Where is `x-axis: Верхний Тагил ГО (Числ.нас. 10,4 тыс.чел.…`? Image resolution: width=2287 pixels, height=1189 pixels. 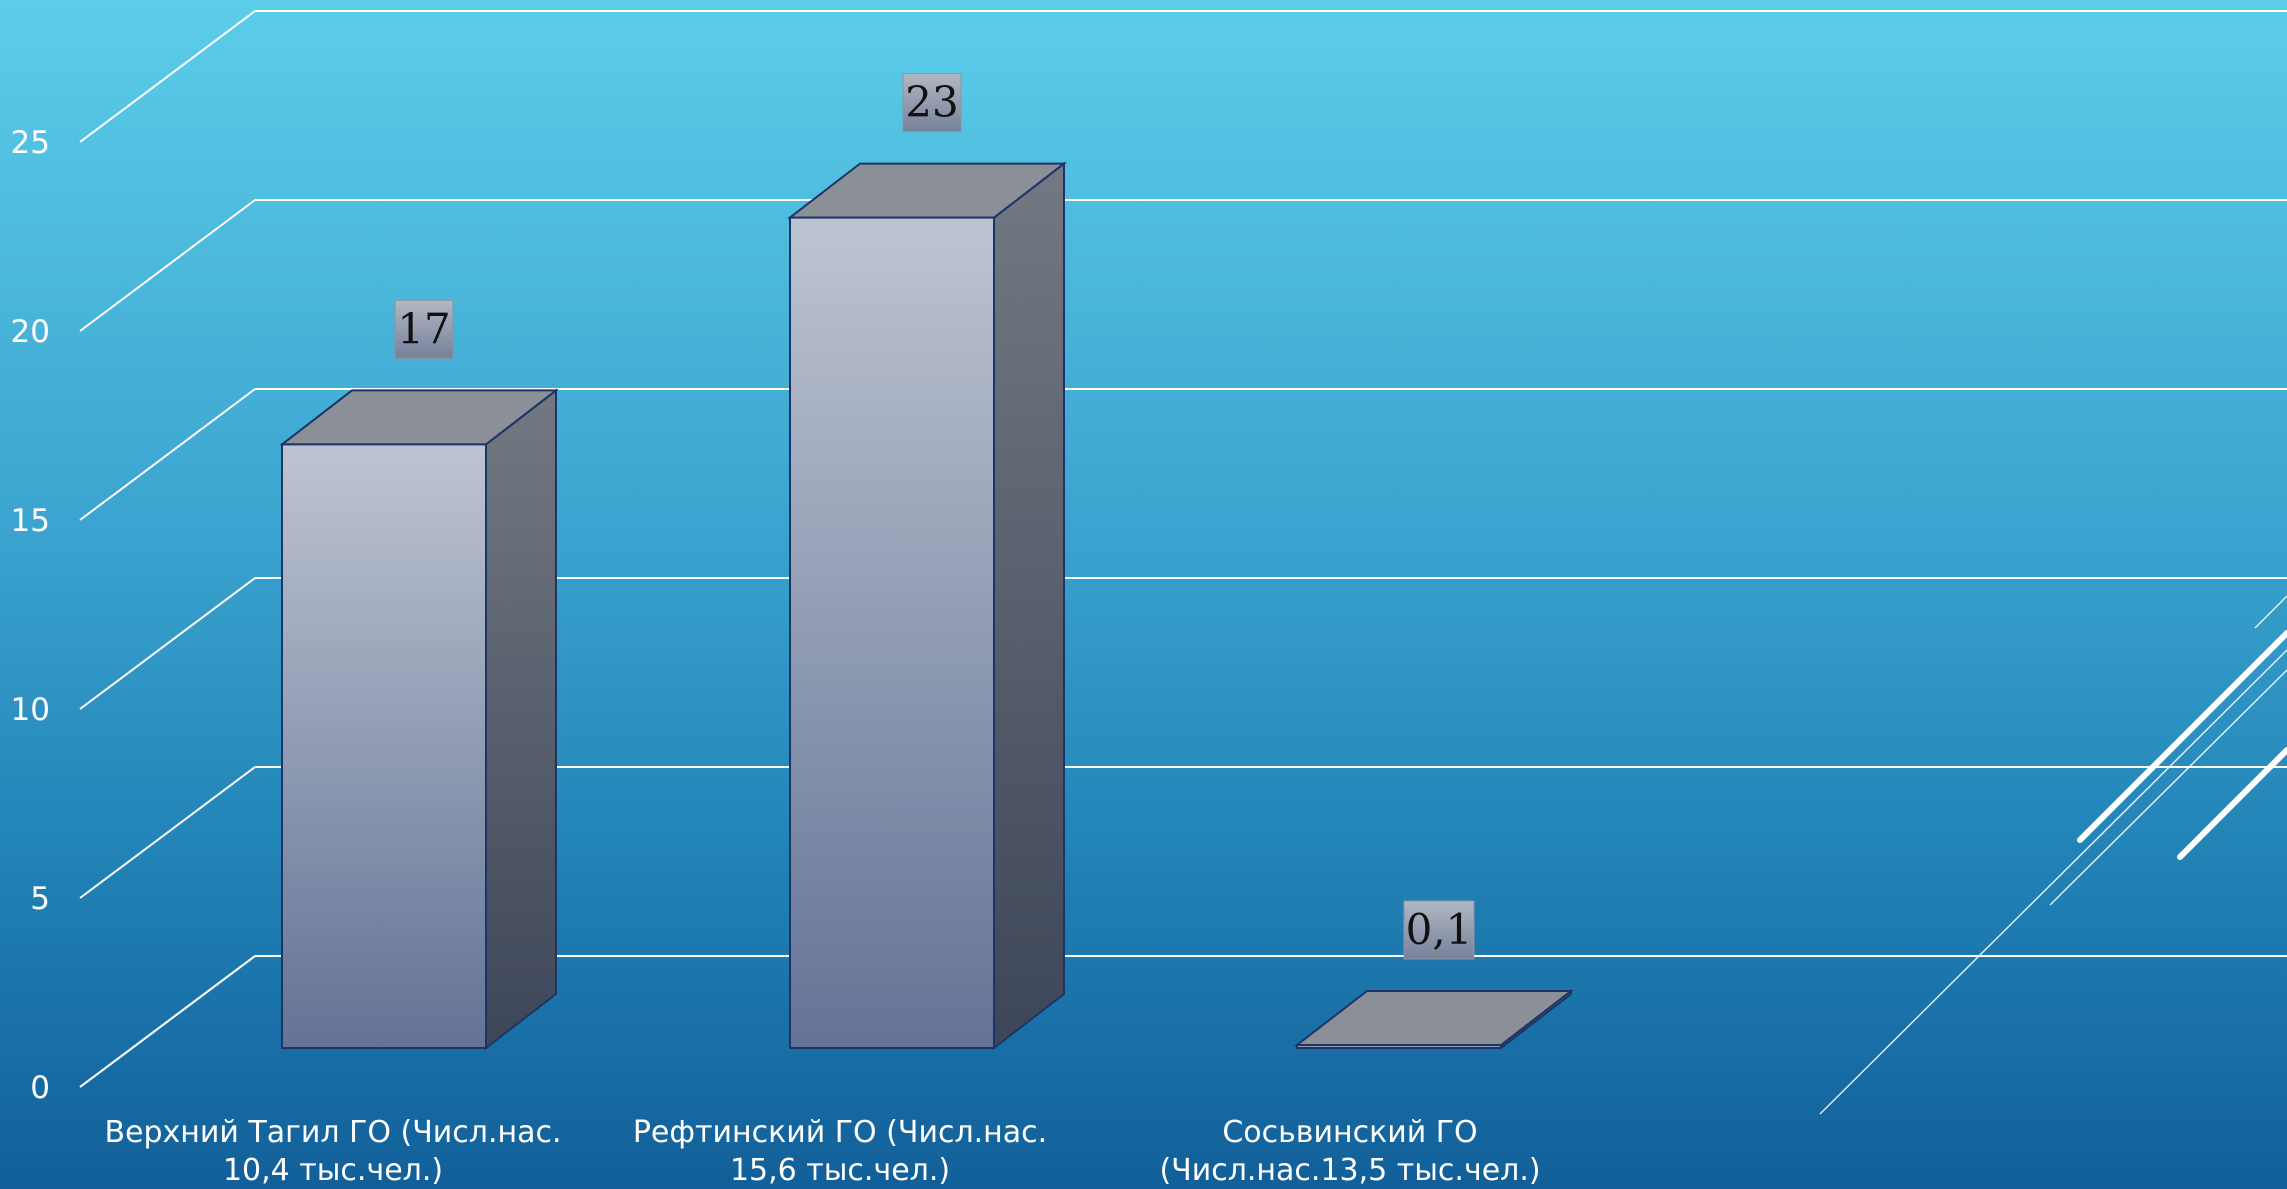
x-axis: Верхний Тагил ГО (Числ.нас. 10,4 тыс.чел.… is located at coordinates (822, 1151).